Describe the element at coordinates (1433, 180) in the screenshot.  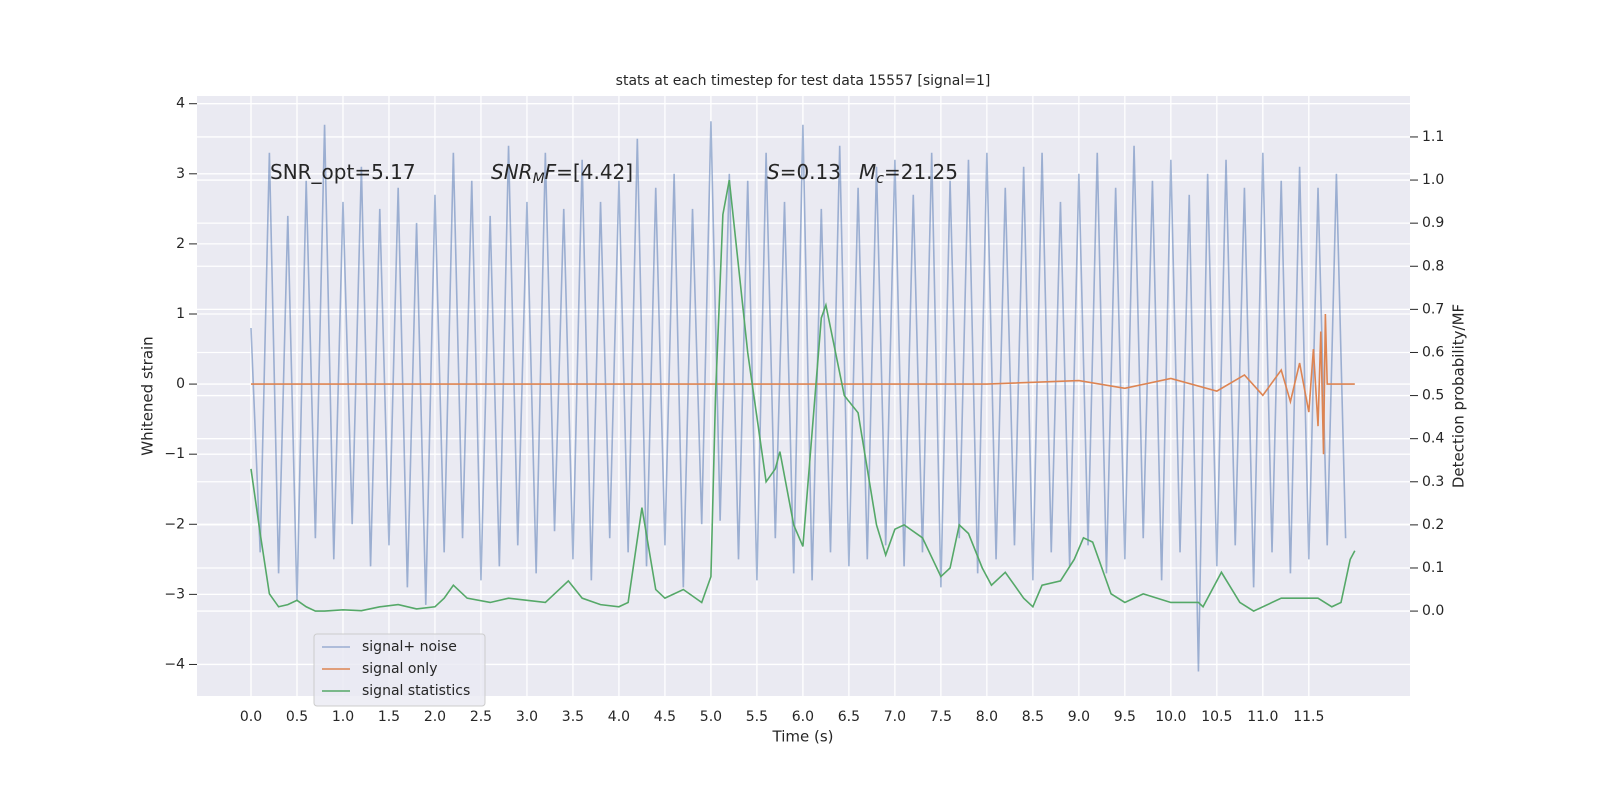
I see `y2-tick-label: 1.0` at that location.